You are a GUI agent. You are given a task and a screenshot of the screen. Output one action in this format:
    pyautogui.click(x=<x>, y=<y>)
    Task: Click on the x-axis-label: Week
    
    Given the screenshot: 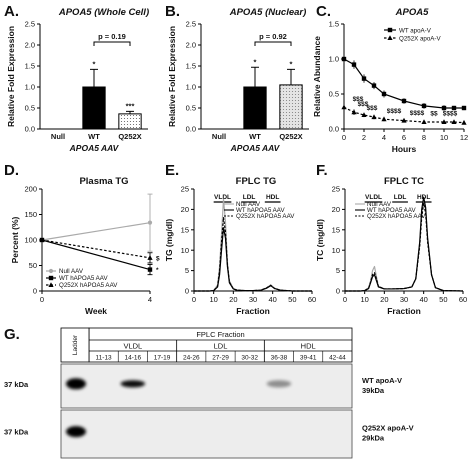 What is the action you would take?
    pyautogui.click(x=96, y=311)
    